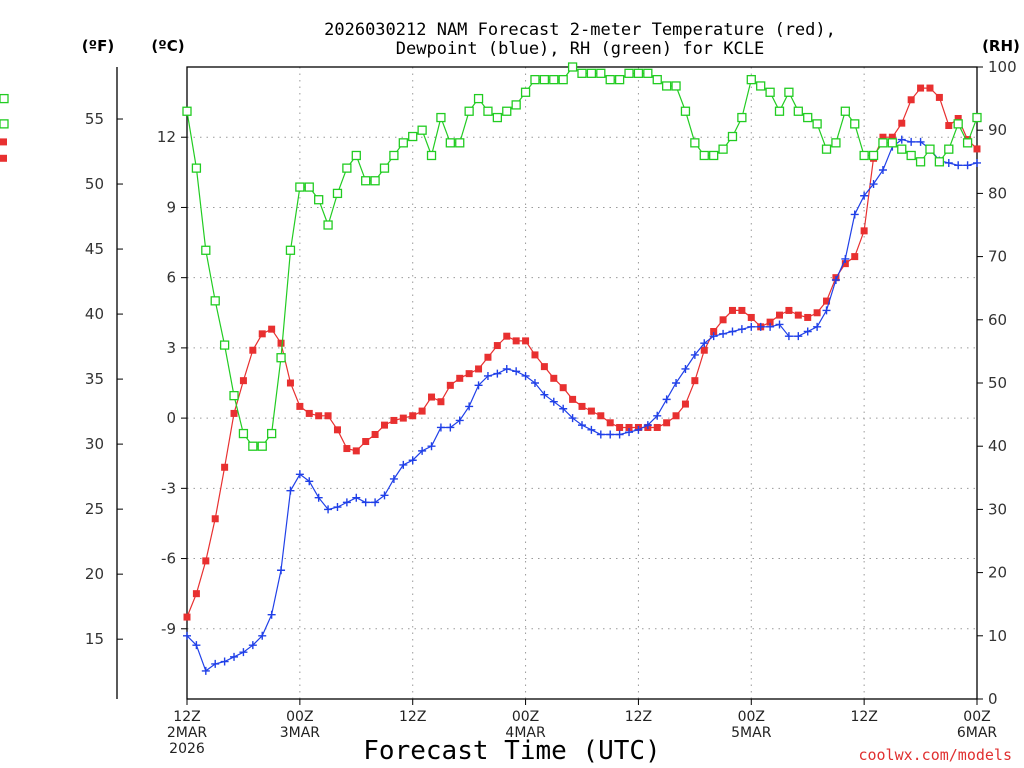  Describe the element at coordinates (863, 717) in the screenshot. I see `x-tick-label: 12Z` at that location.